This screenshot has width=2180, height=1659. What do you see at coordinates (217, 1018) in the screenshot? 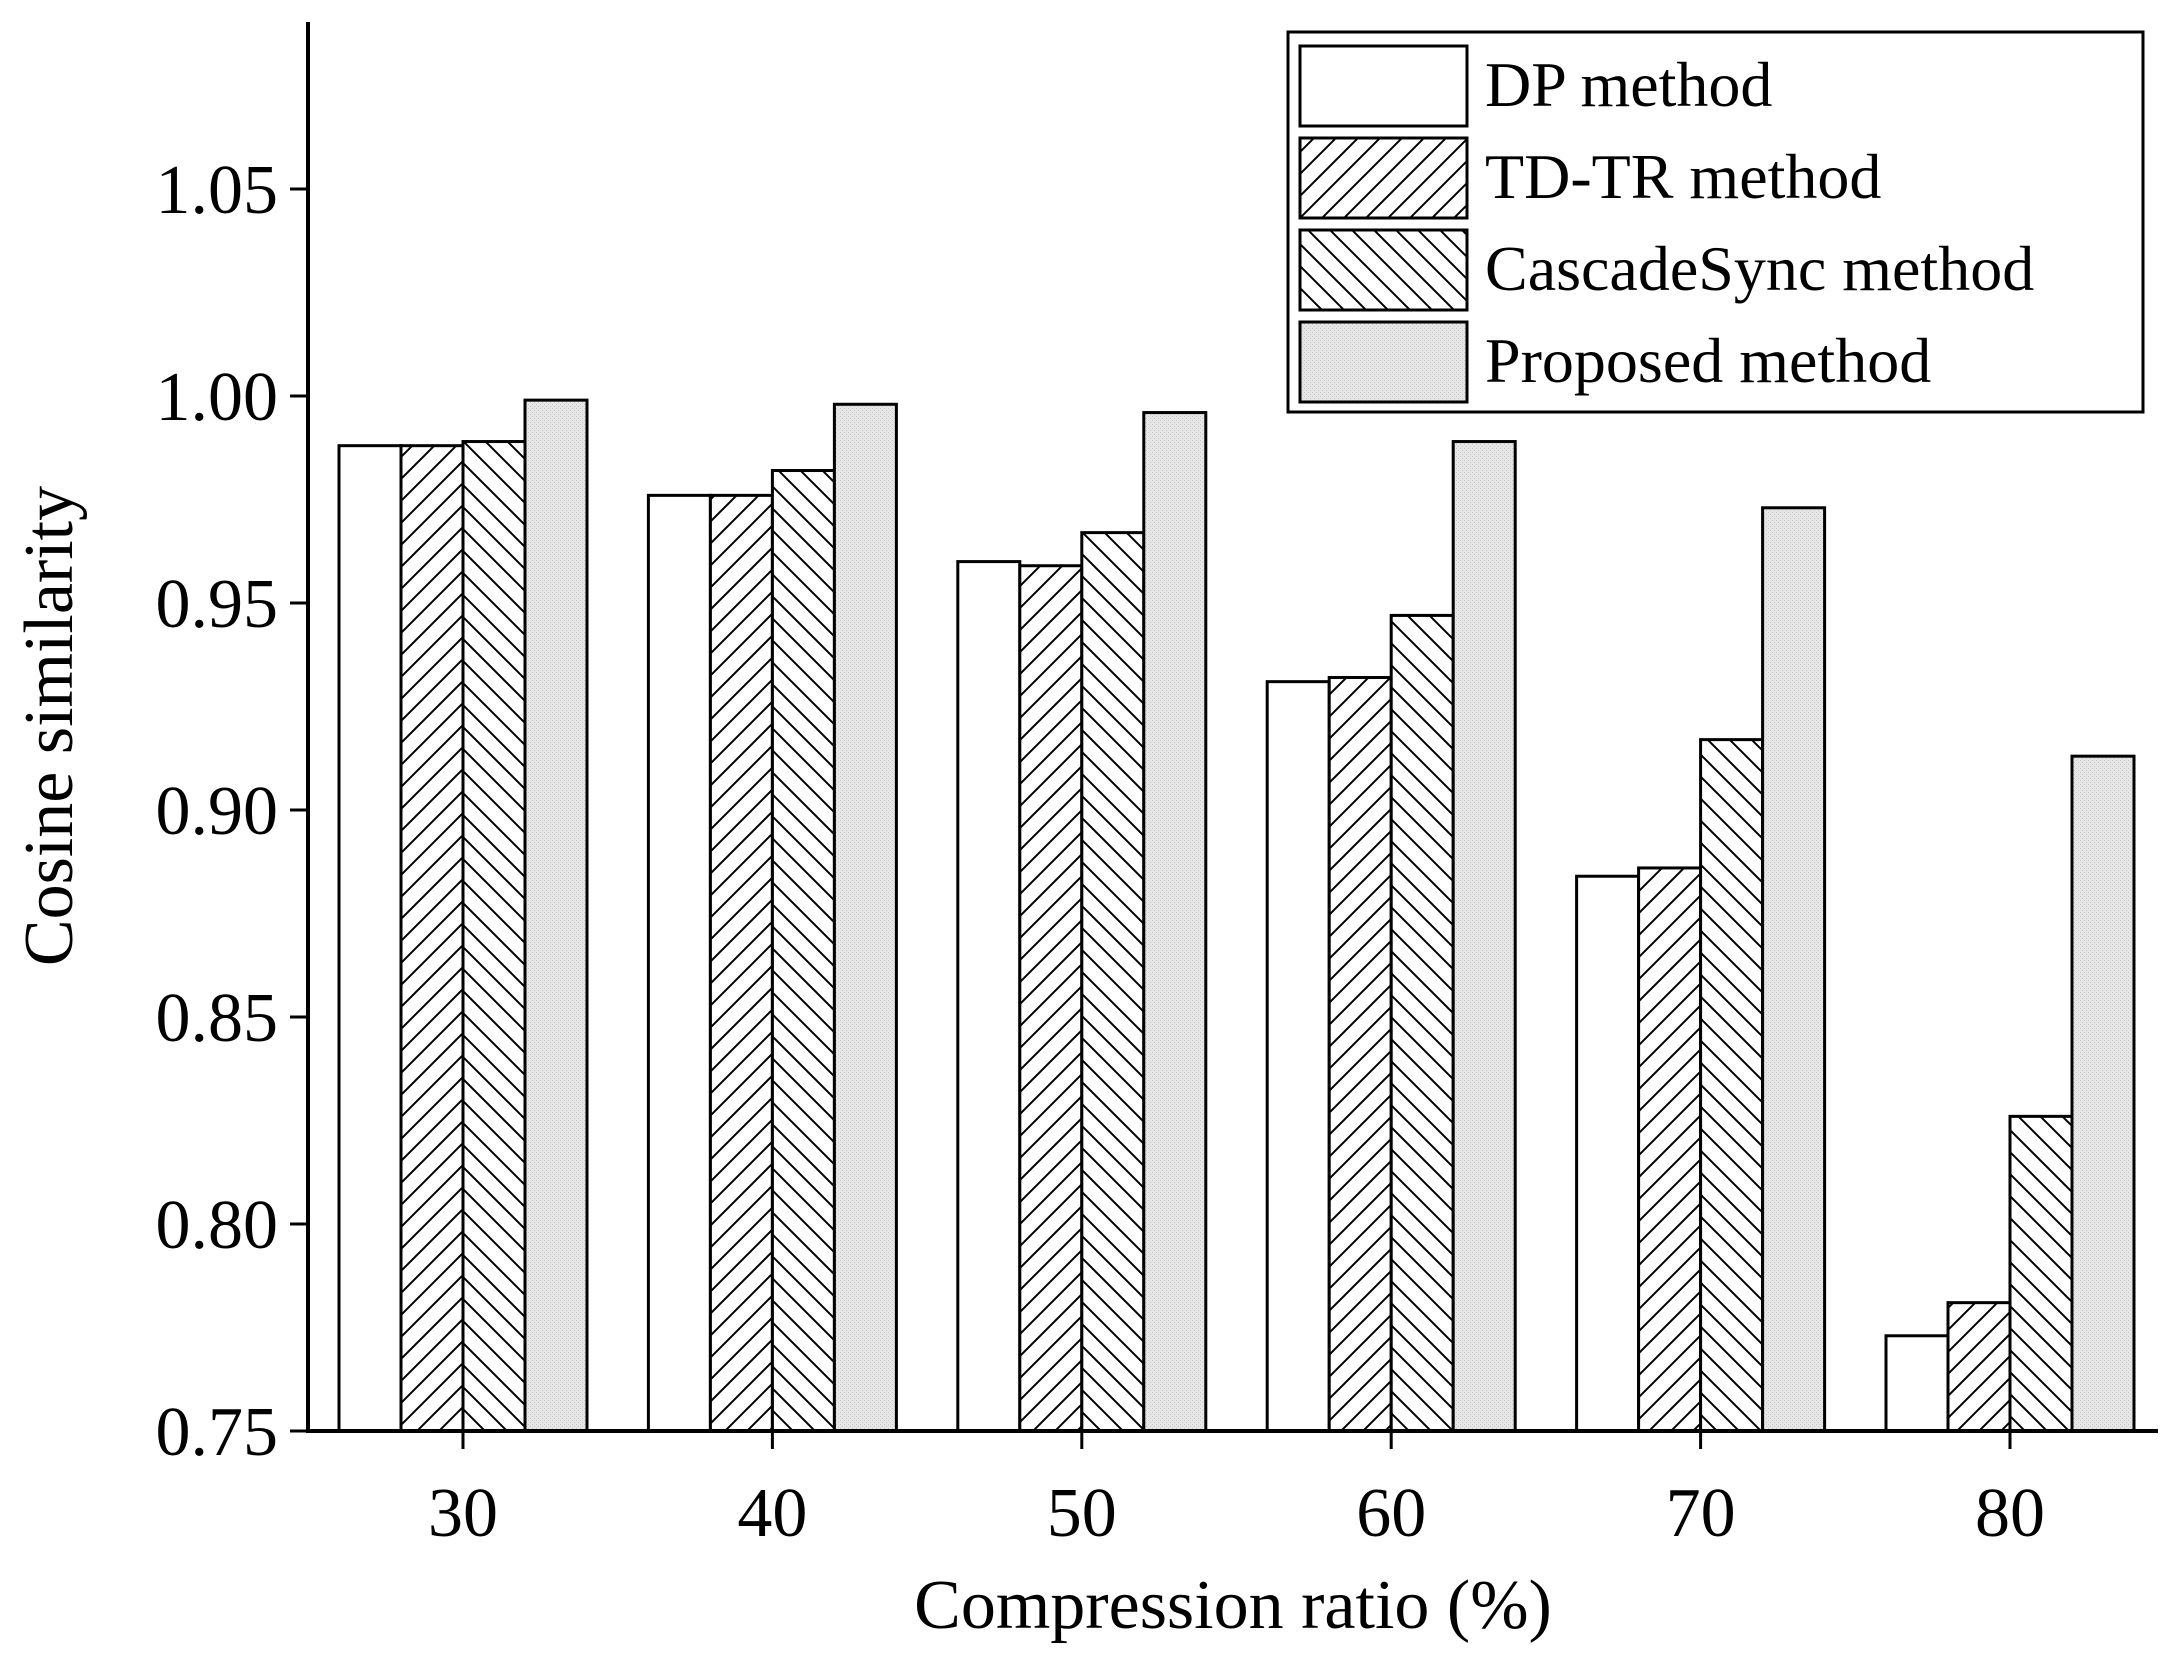
I see `y-tick-label: 0.85` at bounding box center [217, 1018].